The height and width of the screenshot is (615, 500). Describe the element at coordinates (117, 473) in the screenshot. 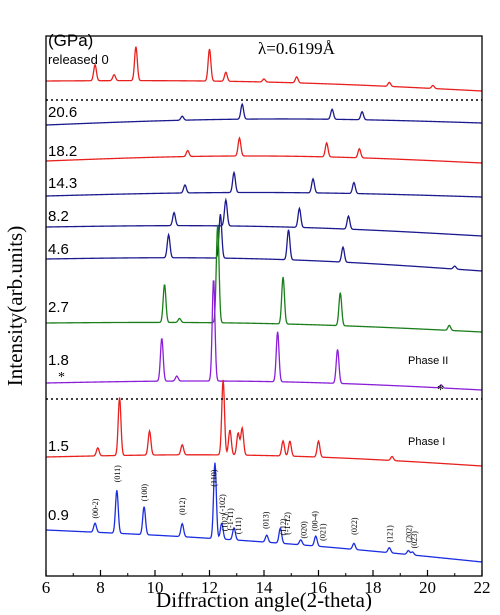

I see `hkl-label: (011)` at that location.